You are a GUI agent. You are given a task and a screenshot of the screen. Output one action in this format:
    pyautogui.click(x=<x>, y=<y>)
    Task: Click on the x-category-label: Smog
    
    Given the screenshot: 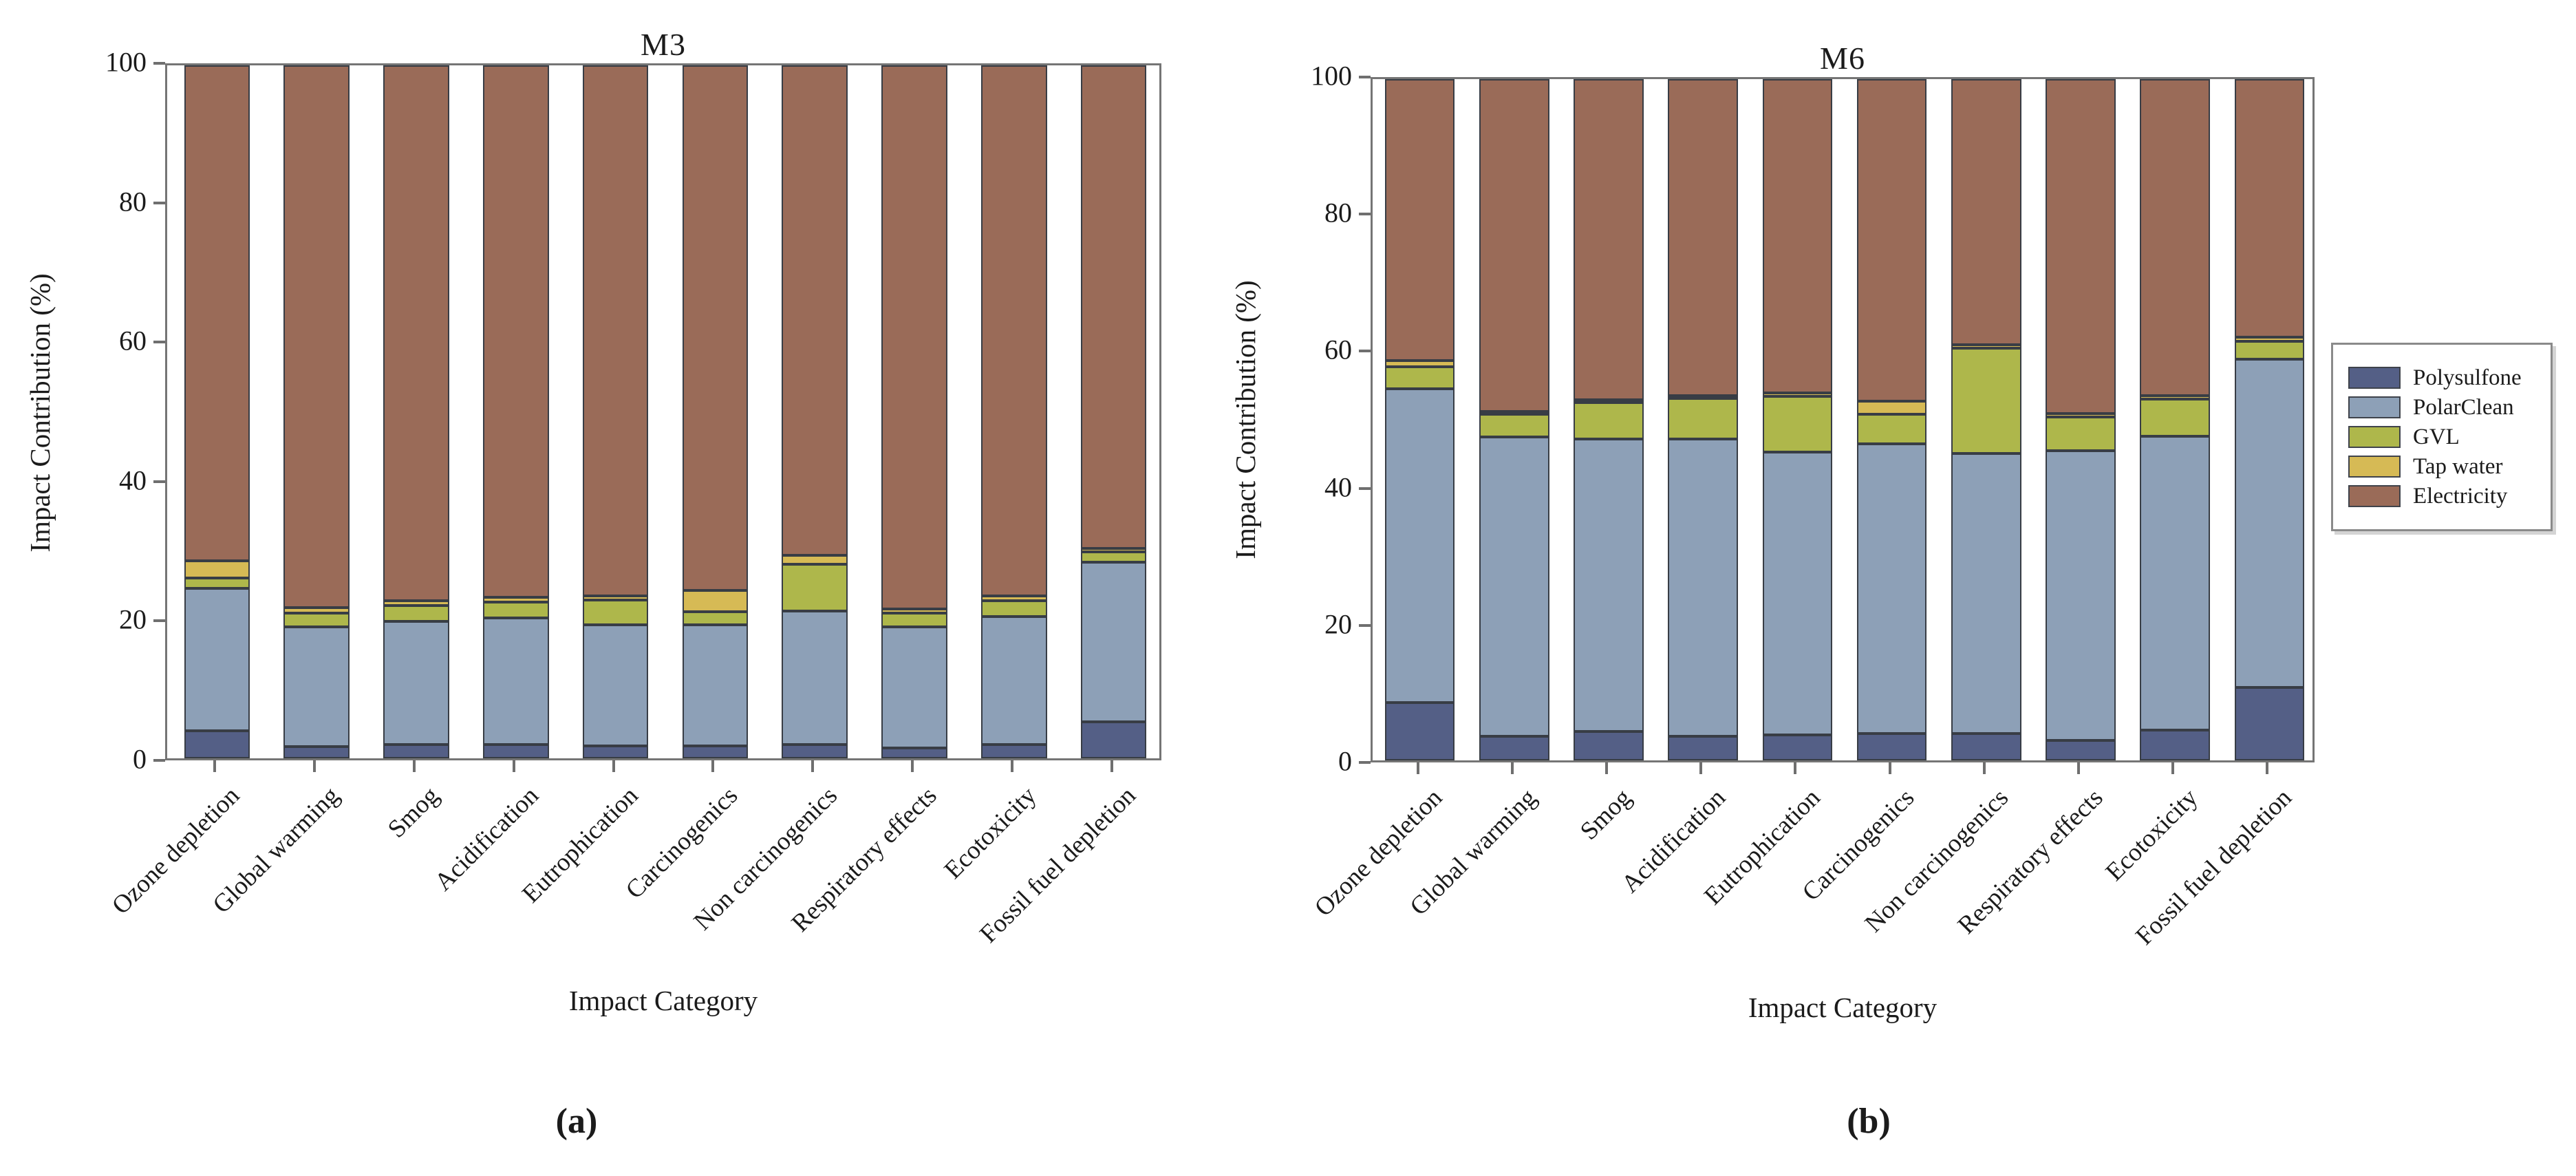 What is the action you would take?
    pyautogui.click(x=413, y=812)
    